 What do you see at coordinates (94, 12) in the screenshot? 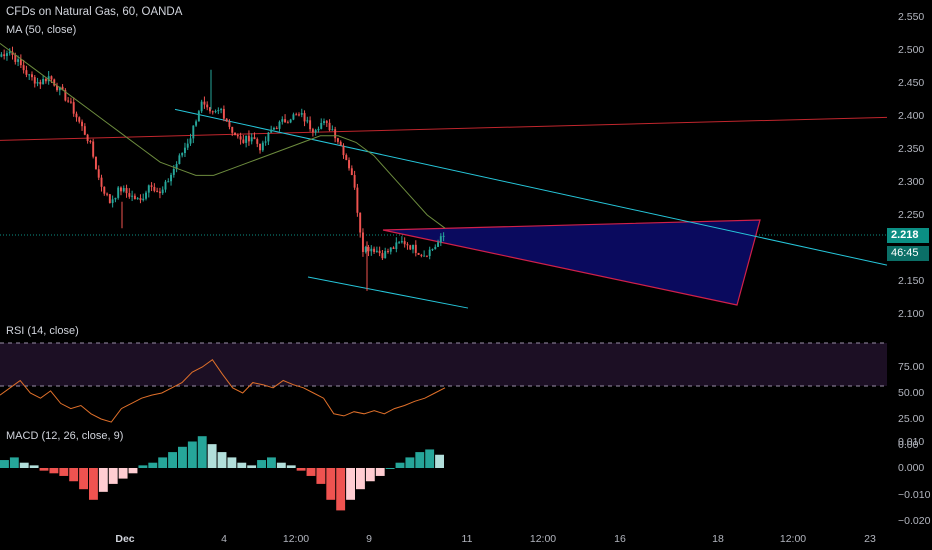
I see `chart-title: CFDs on Natural Gas, 60, OANDA` at bounding box center [94, 12].